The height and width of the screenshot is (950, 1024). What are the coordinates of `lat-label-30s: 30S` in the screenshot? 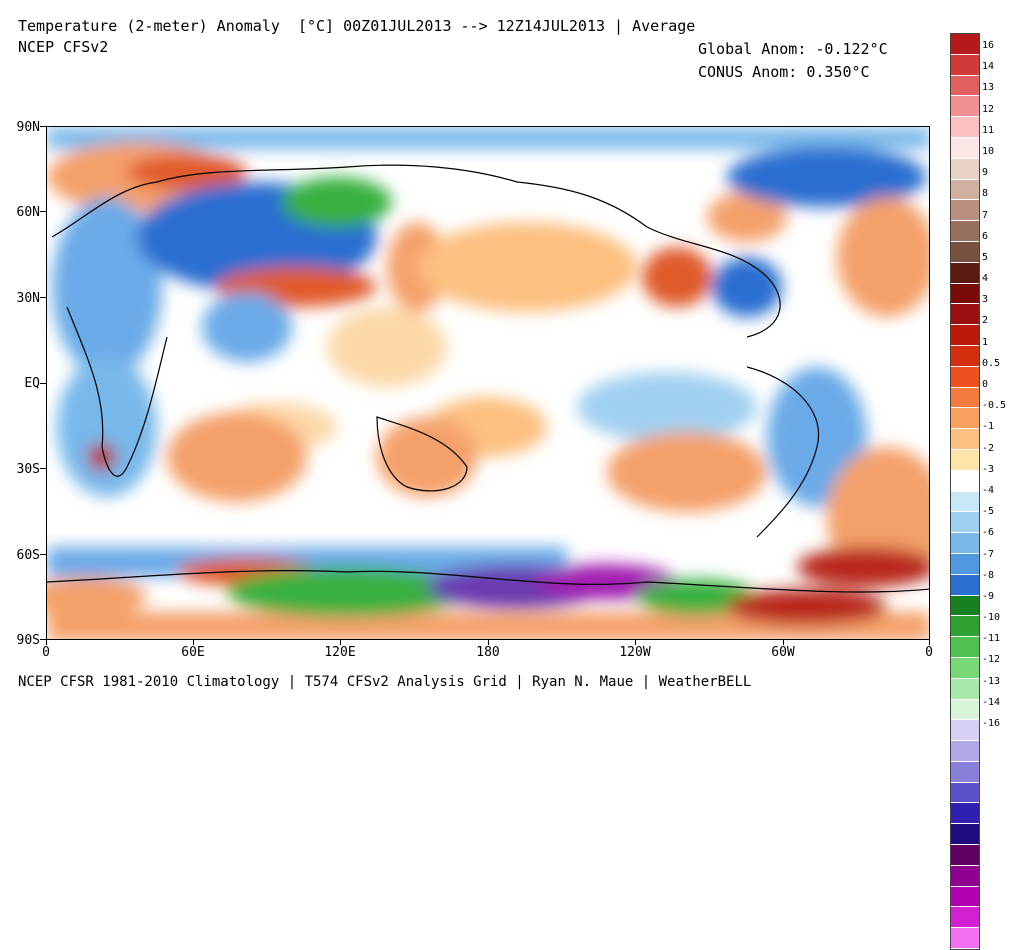 It's located at (28, 469).